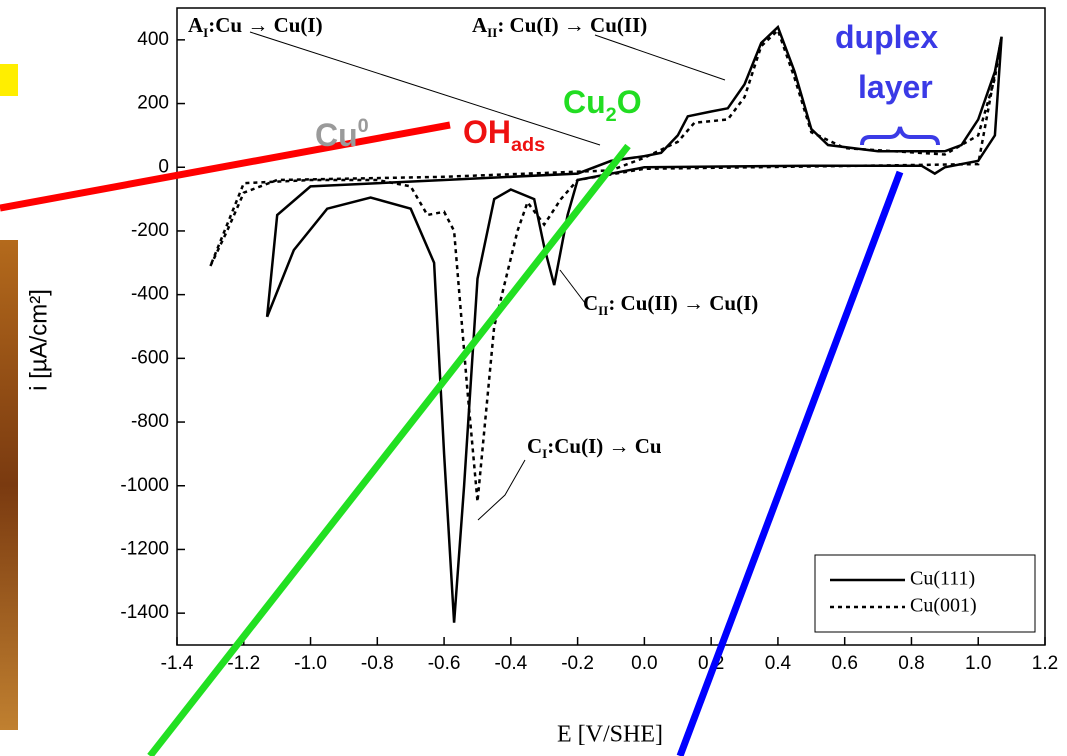 The image size is (1067, 756). Describe the element at coordinates (310, 663) in the screenshot. I see `x-tick-label: -1.0` at that location.